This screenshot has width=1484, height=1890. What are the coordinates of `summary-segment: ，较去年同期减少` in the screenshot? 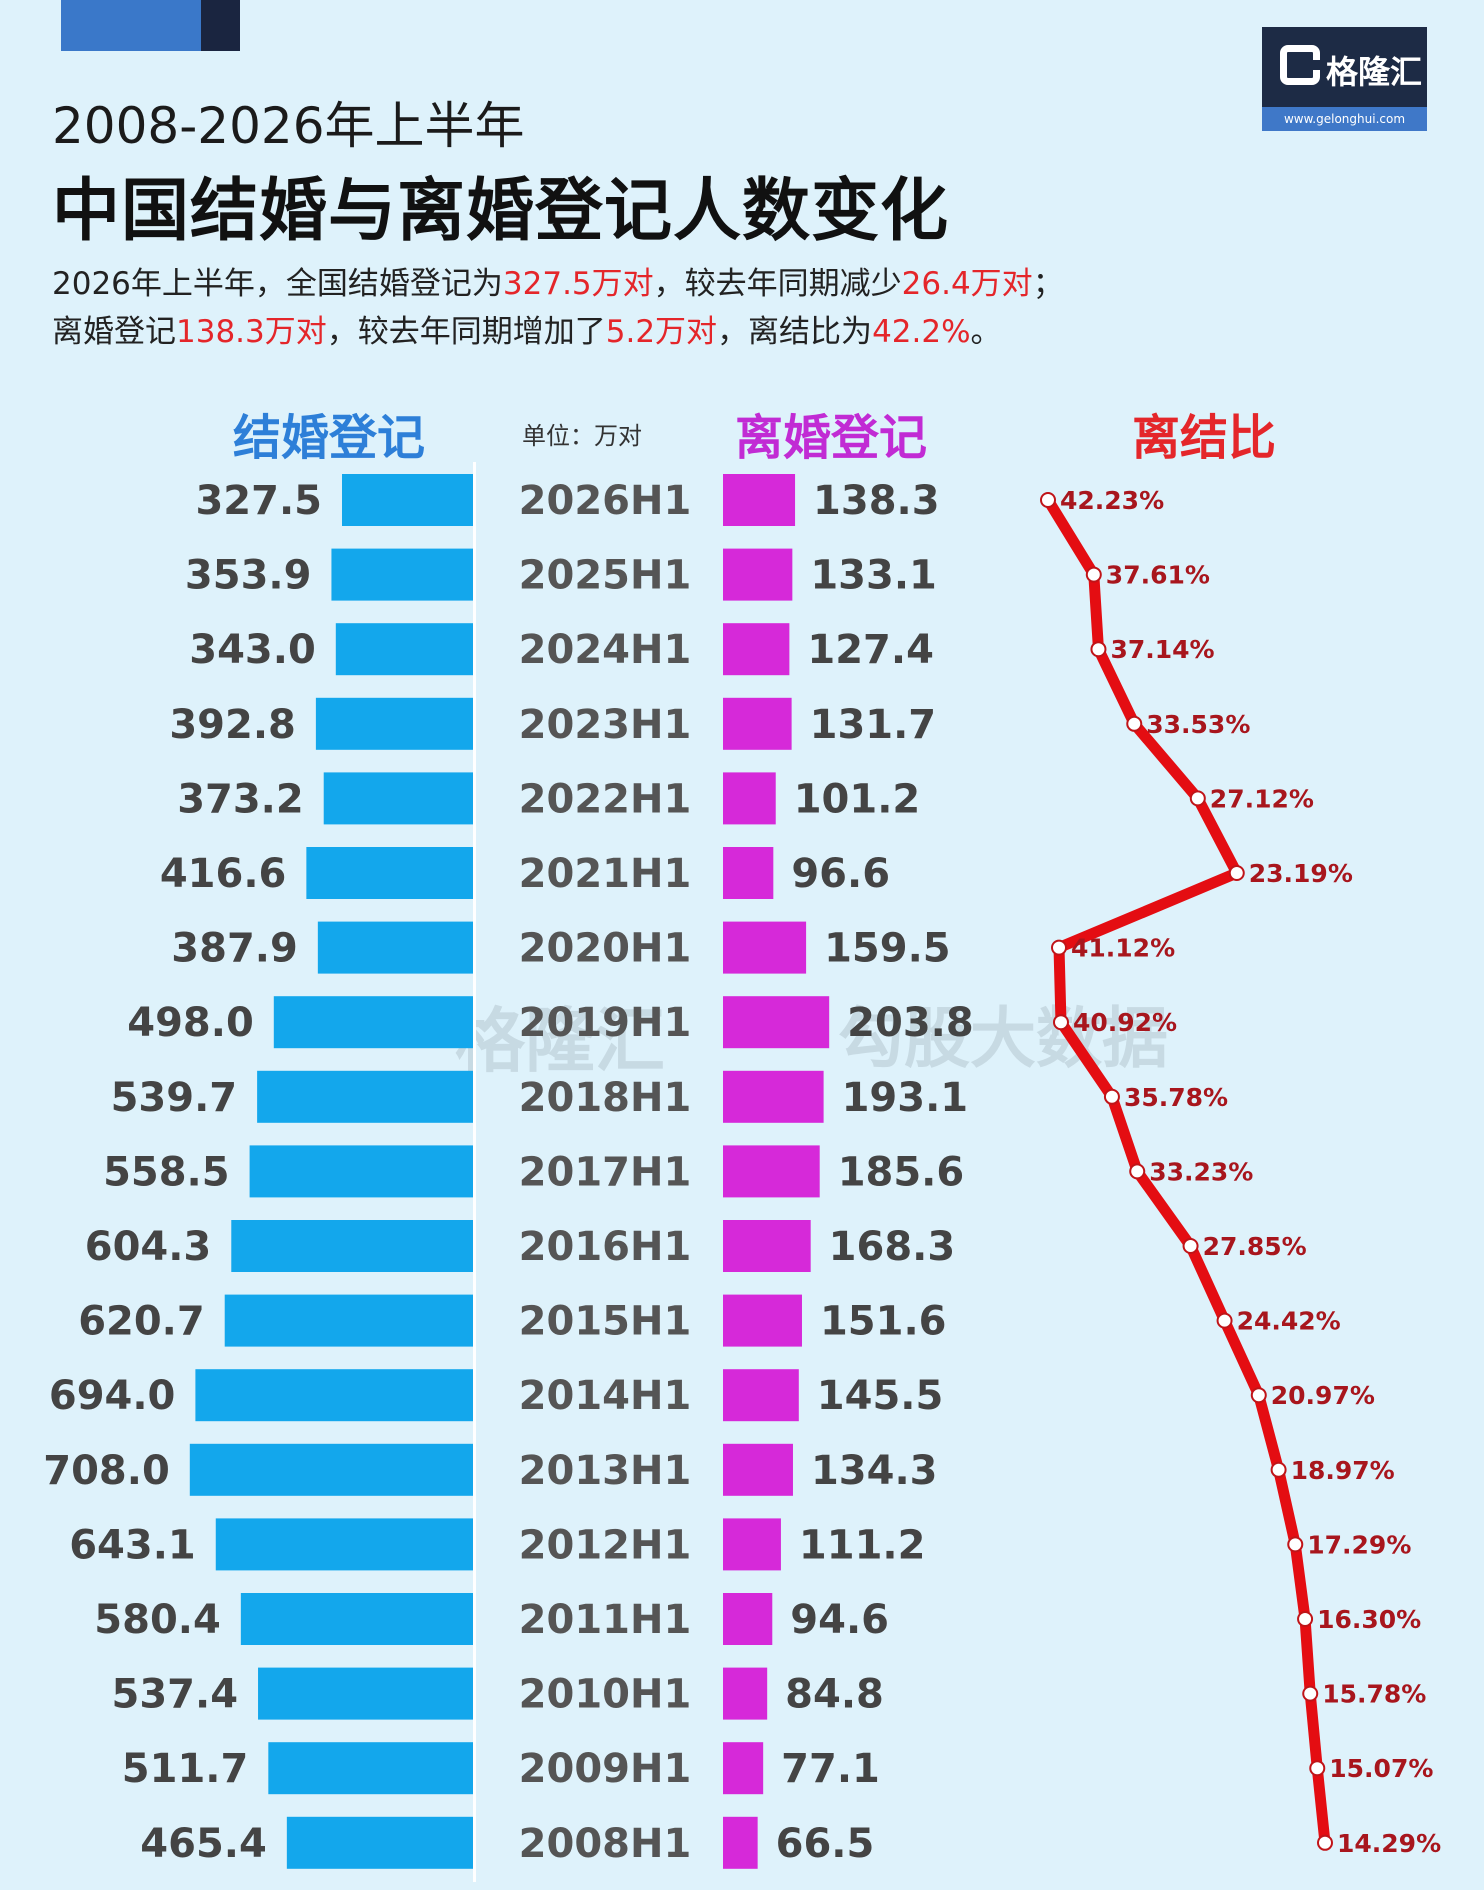 It's located at (777, 284).